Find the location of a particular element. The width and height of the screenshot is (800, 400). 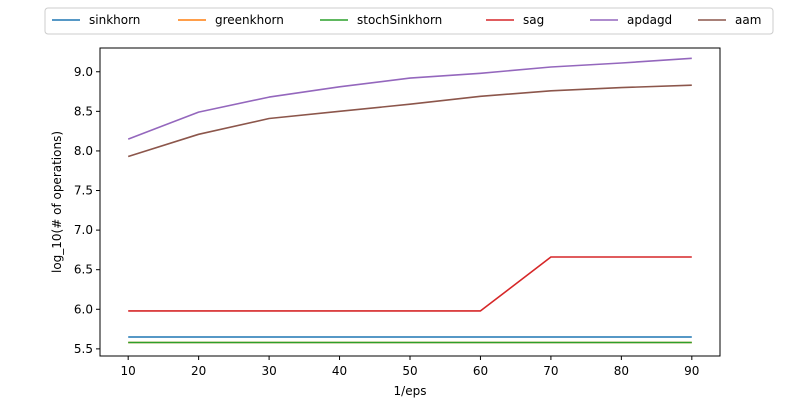

series-line-apdagd is located at coordinates (409, 98).